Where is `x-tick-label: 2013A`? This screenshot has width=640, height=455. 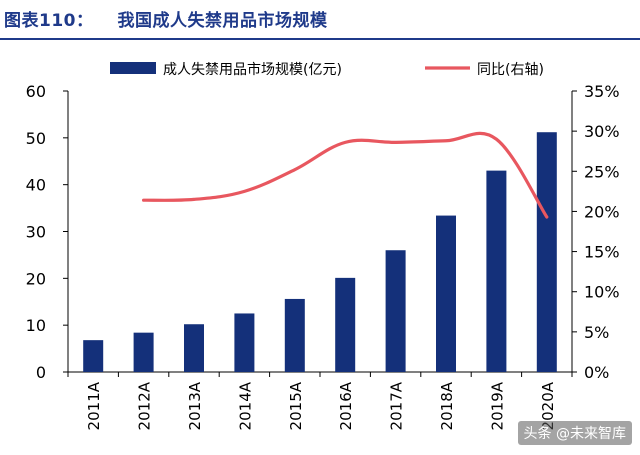
x-tick-label: 2013A is located at coordinates (195, 405).